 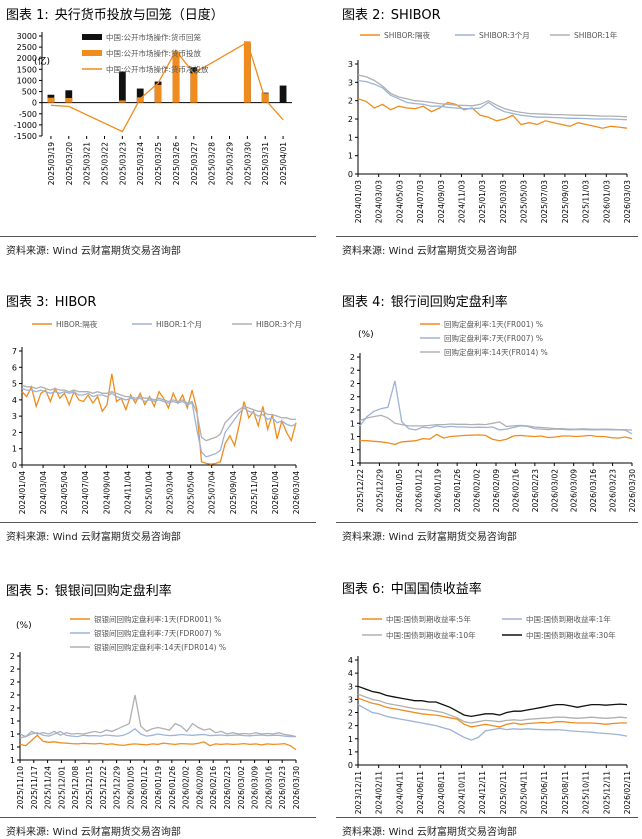 I want to click on legend-item: 银银间回购定盘利率:14天(FDR014) %, so click(x=148, y=647).